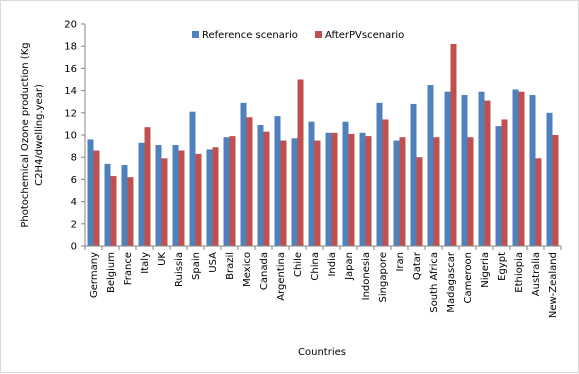  Describe the element at coordinates (349, 266) in the screenshot. I see `x-tick-label: Japan` at that location.